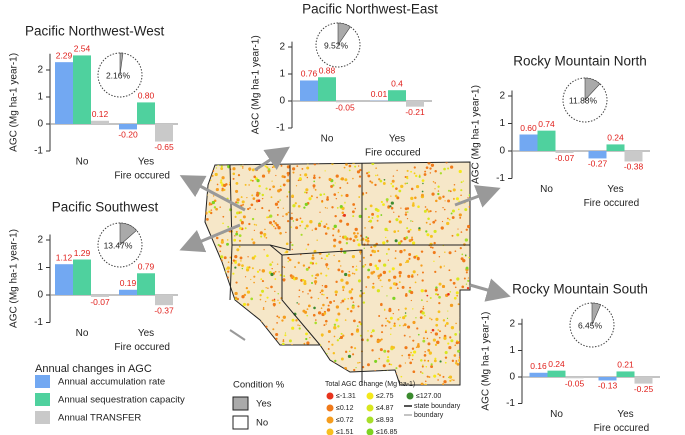  I want to click on arrow, so click(210, 238).